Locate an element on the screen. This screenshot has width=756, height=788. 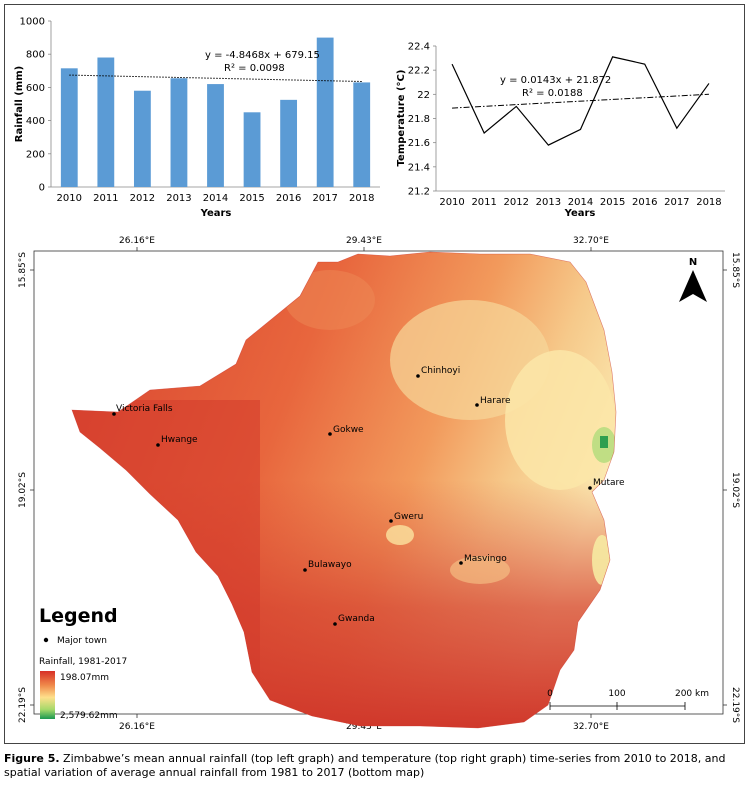
rainfall-xtick-label: 2011 is located at coordinates (105, 198).